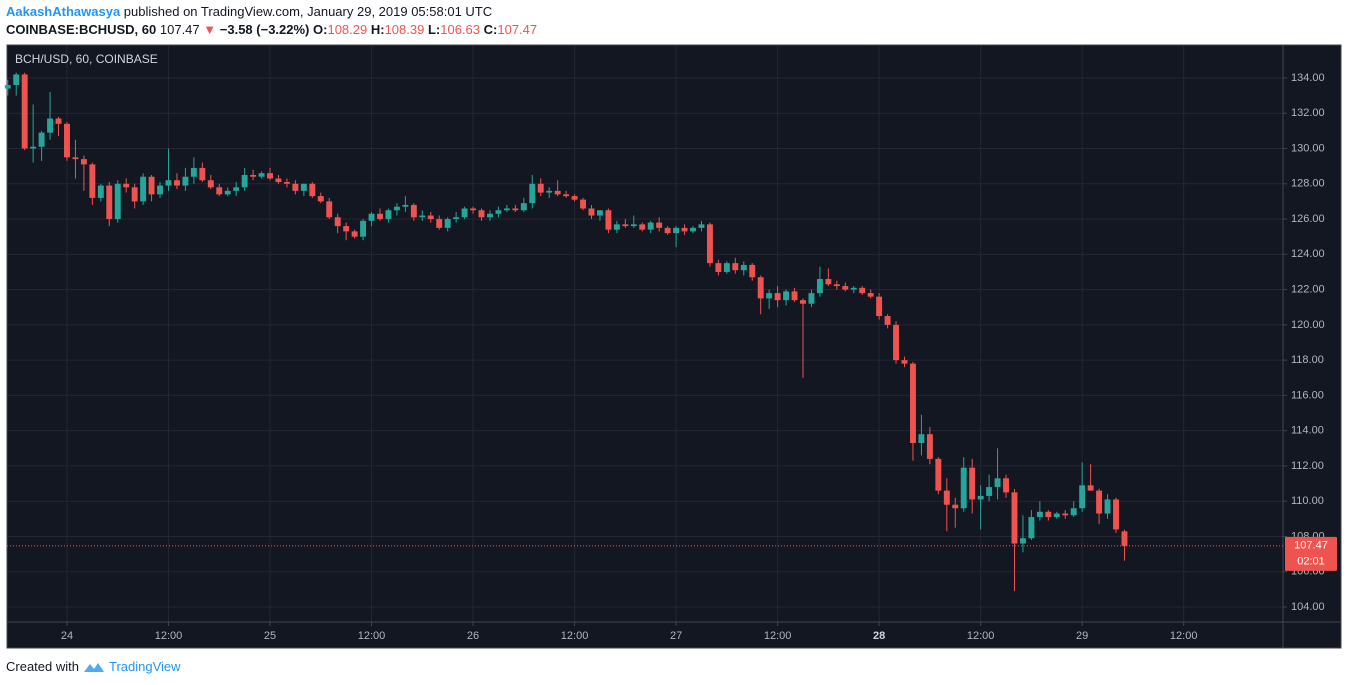 Image resolution: width=1348 pixels, height=685 pixels. What do you see at coordinates (676, 636) in the screenshot?
I see `x-tick-label: 27` at bounding box center [676, 636].